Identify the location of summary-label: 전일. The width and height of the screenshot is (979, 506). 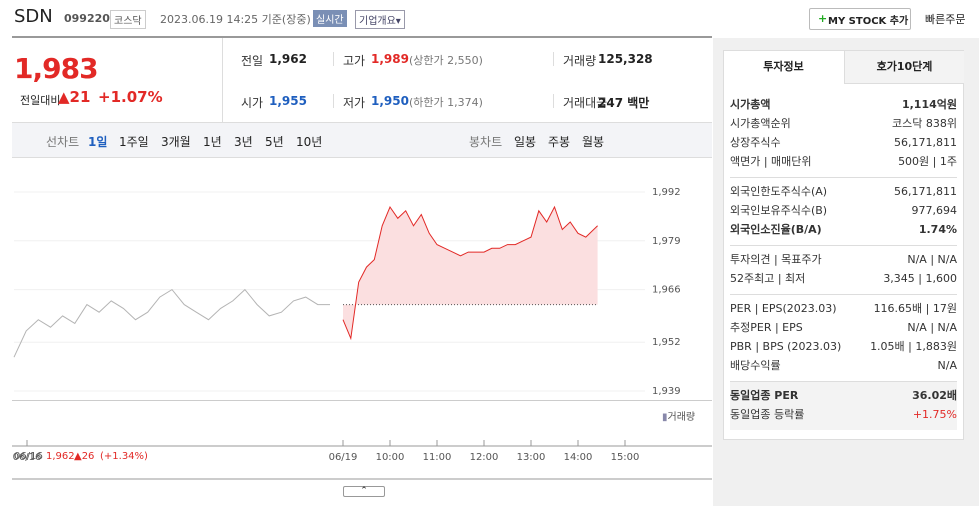
(252, 61).